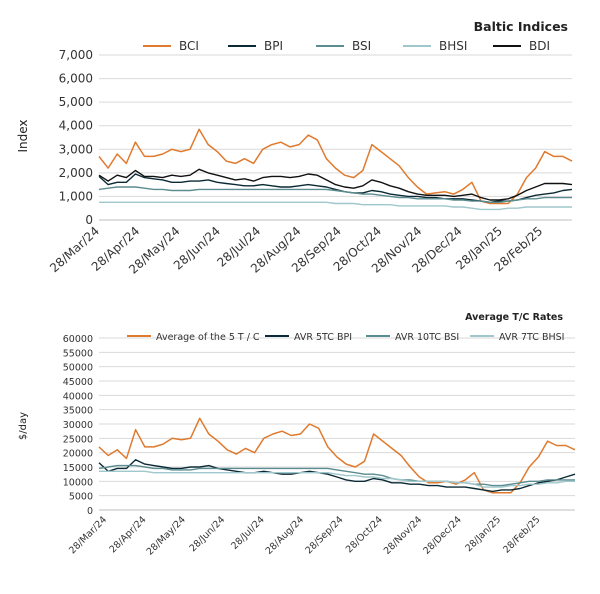 This screenshot has height=594, width=600. I want to click on chart1-legend-label: BHSI, so click(453, 46).